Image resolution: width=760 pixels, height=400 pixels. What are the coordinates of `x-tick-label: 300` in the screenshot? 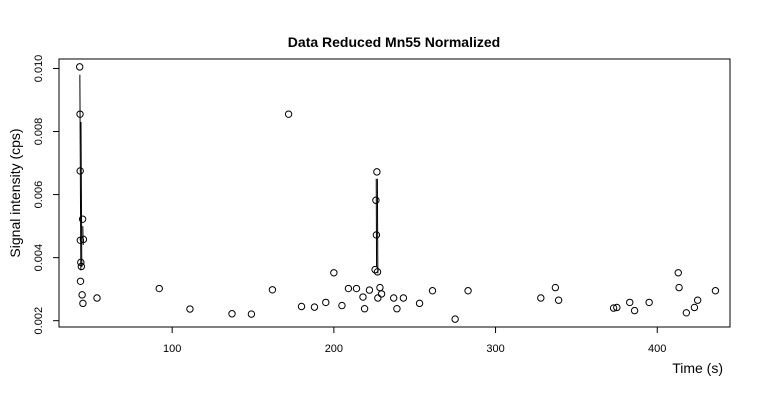 It's located at (495, 349).